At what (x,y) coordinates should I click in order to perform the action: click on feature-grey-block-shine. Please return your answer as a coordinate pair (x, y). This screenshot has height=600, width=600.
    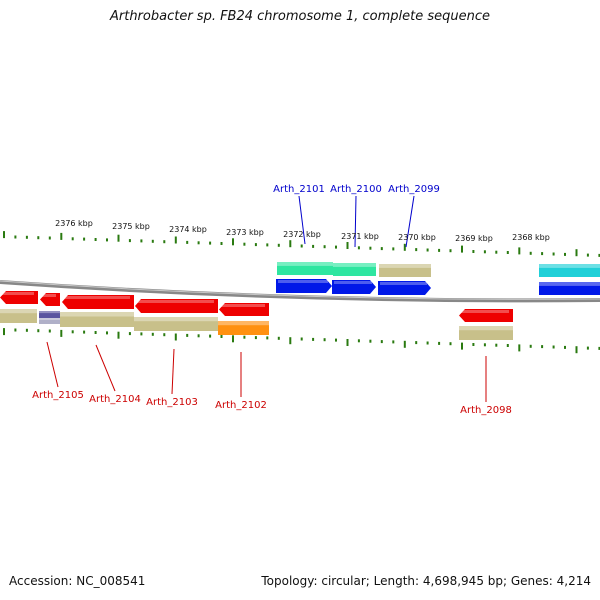
    Looking at the image, I should click on (49, 319).